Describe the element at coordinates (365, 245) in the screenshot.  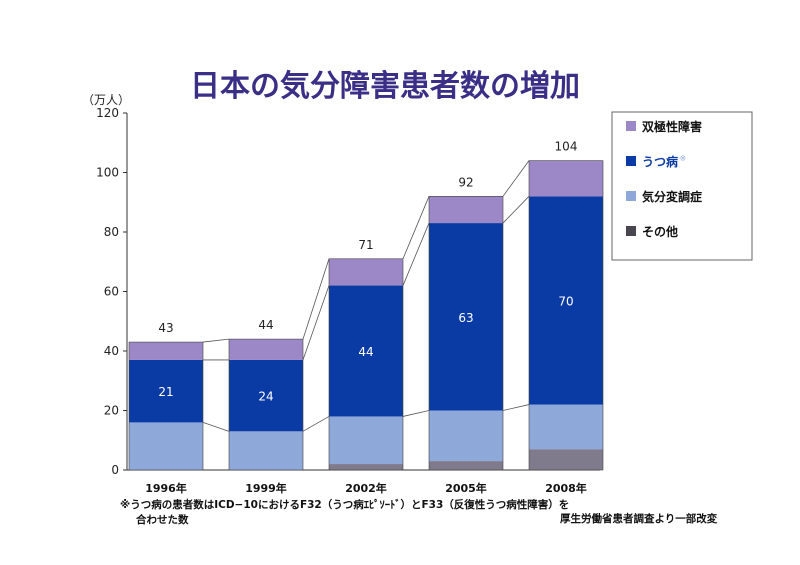
I see `total-label: 71` at that location.